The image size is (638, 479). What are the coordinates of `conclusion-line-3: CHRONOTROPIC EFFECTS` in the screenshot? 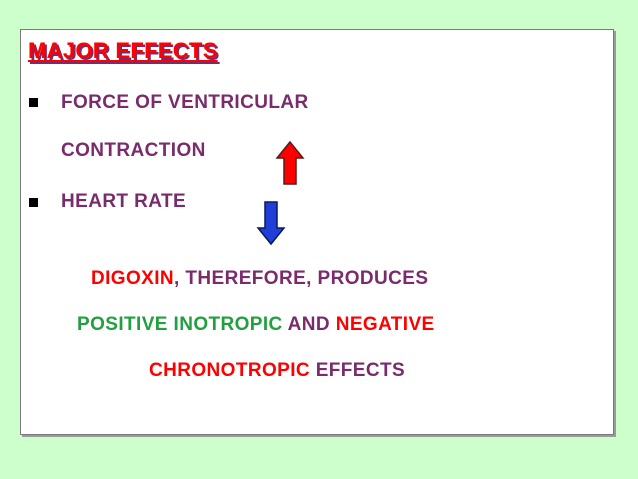 It's located at (277, 371).